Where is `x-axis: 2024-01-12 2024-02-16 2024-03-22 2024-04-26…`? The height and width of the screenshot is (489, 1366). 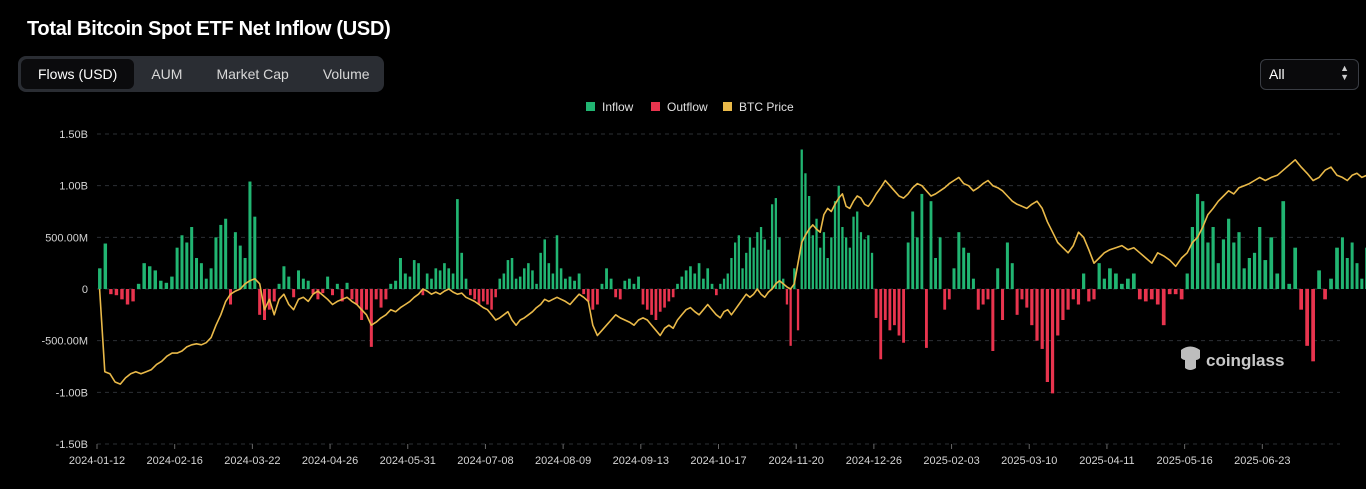 x-axis: 2024-01-12 2024-02-16 2024-03-22 2024-04-26… is located at coordinates (679, 455).